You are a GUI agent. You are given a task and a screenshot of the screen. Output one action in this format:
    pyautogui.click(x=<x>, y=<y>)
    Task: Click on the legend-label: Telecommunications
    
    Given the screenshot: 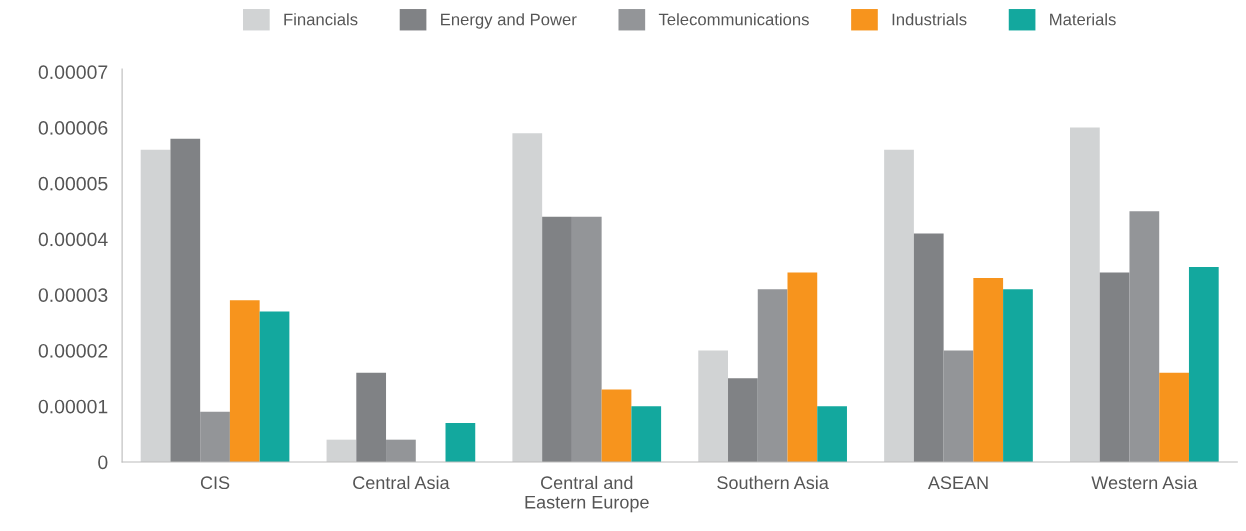 What is the action you would take?
    pyautogui.click(x=733, y=19)
    